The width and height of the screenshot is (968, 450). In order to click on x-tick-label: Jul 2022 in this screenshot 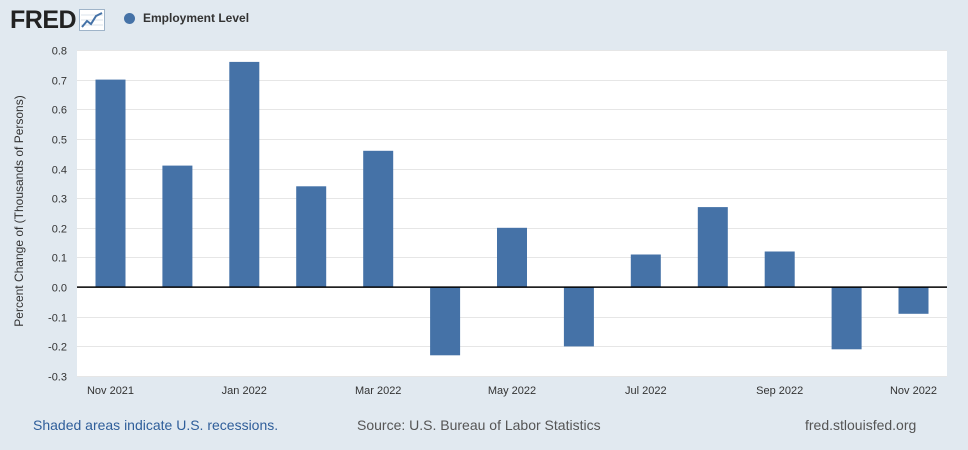, I will do `click(646, 391)`.